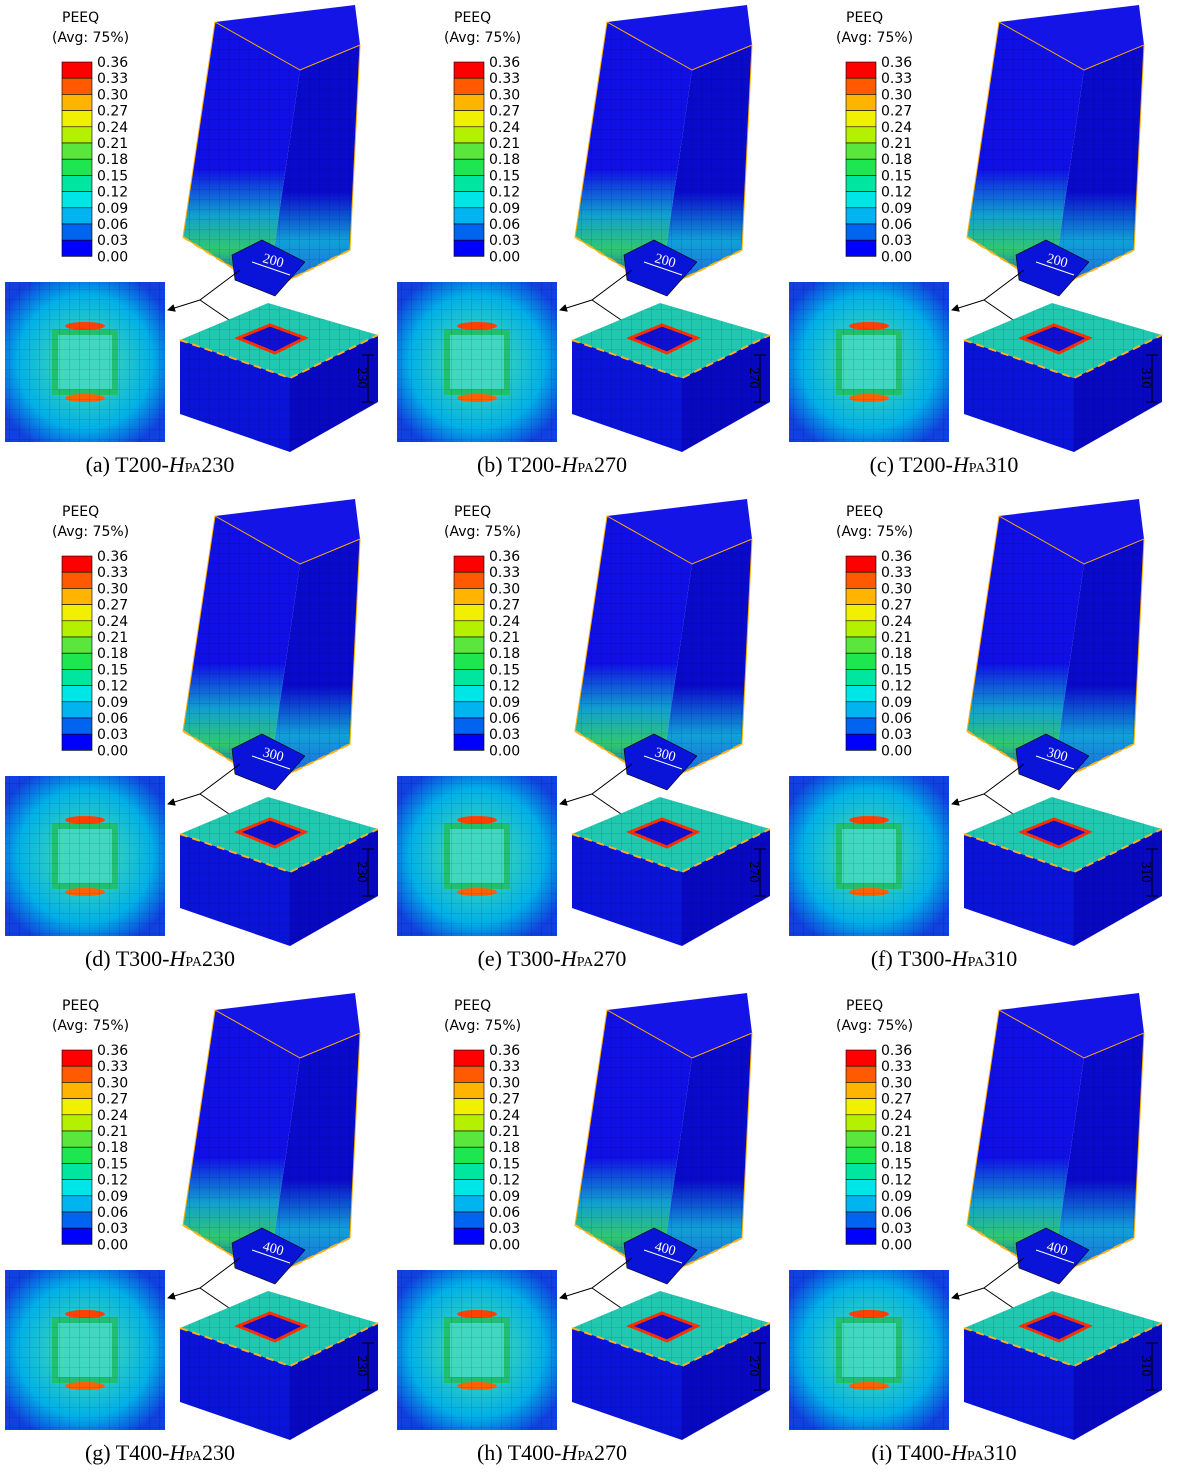 This screenshot has height=1476, width=1184. What do you see at coordinates (127, 1452) in the screenshot?
I see `caption-prefix: (g) T400-` at bounding box center [127, 1452].